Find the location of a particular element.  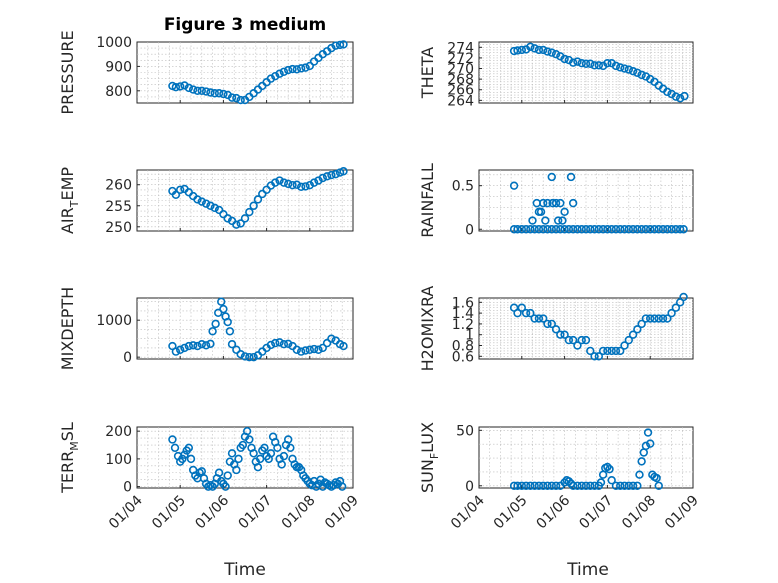

y-tick-label: 270 is located at coordinates (460, 70).